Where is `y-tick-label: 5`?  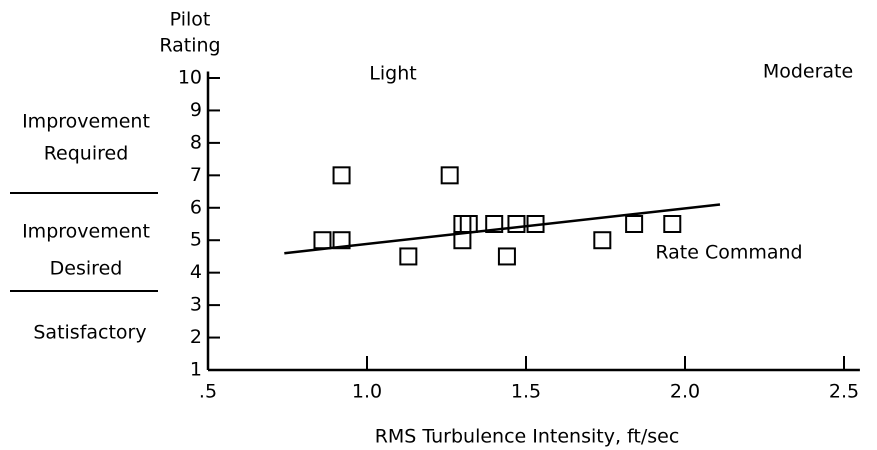 y-tick-label: 5 is located at coordinates (196, 240).